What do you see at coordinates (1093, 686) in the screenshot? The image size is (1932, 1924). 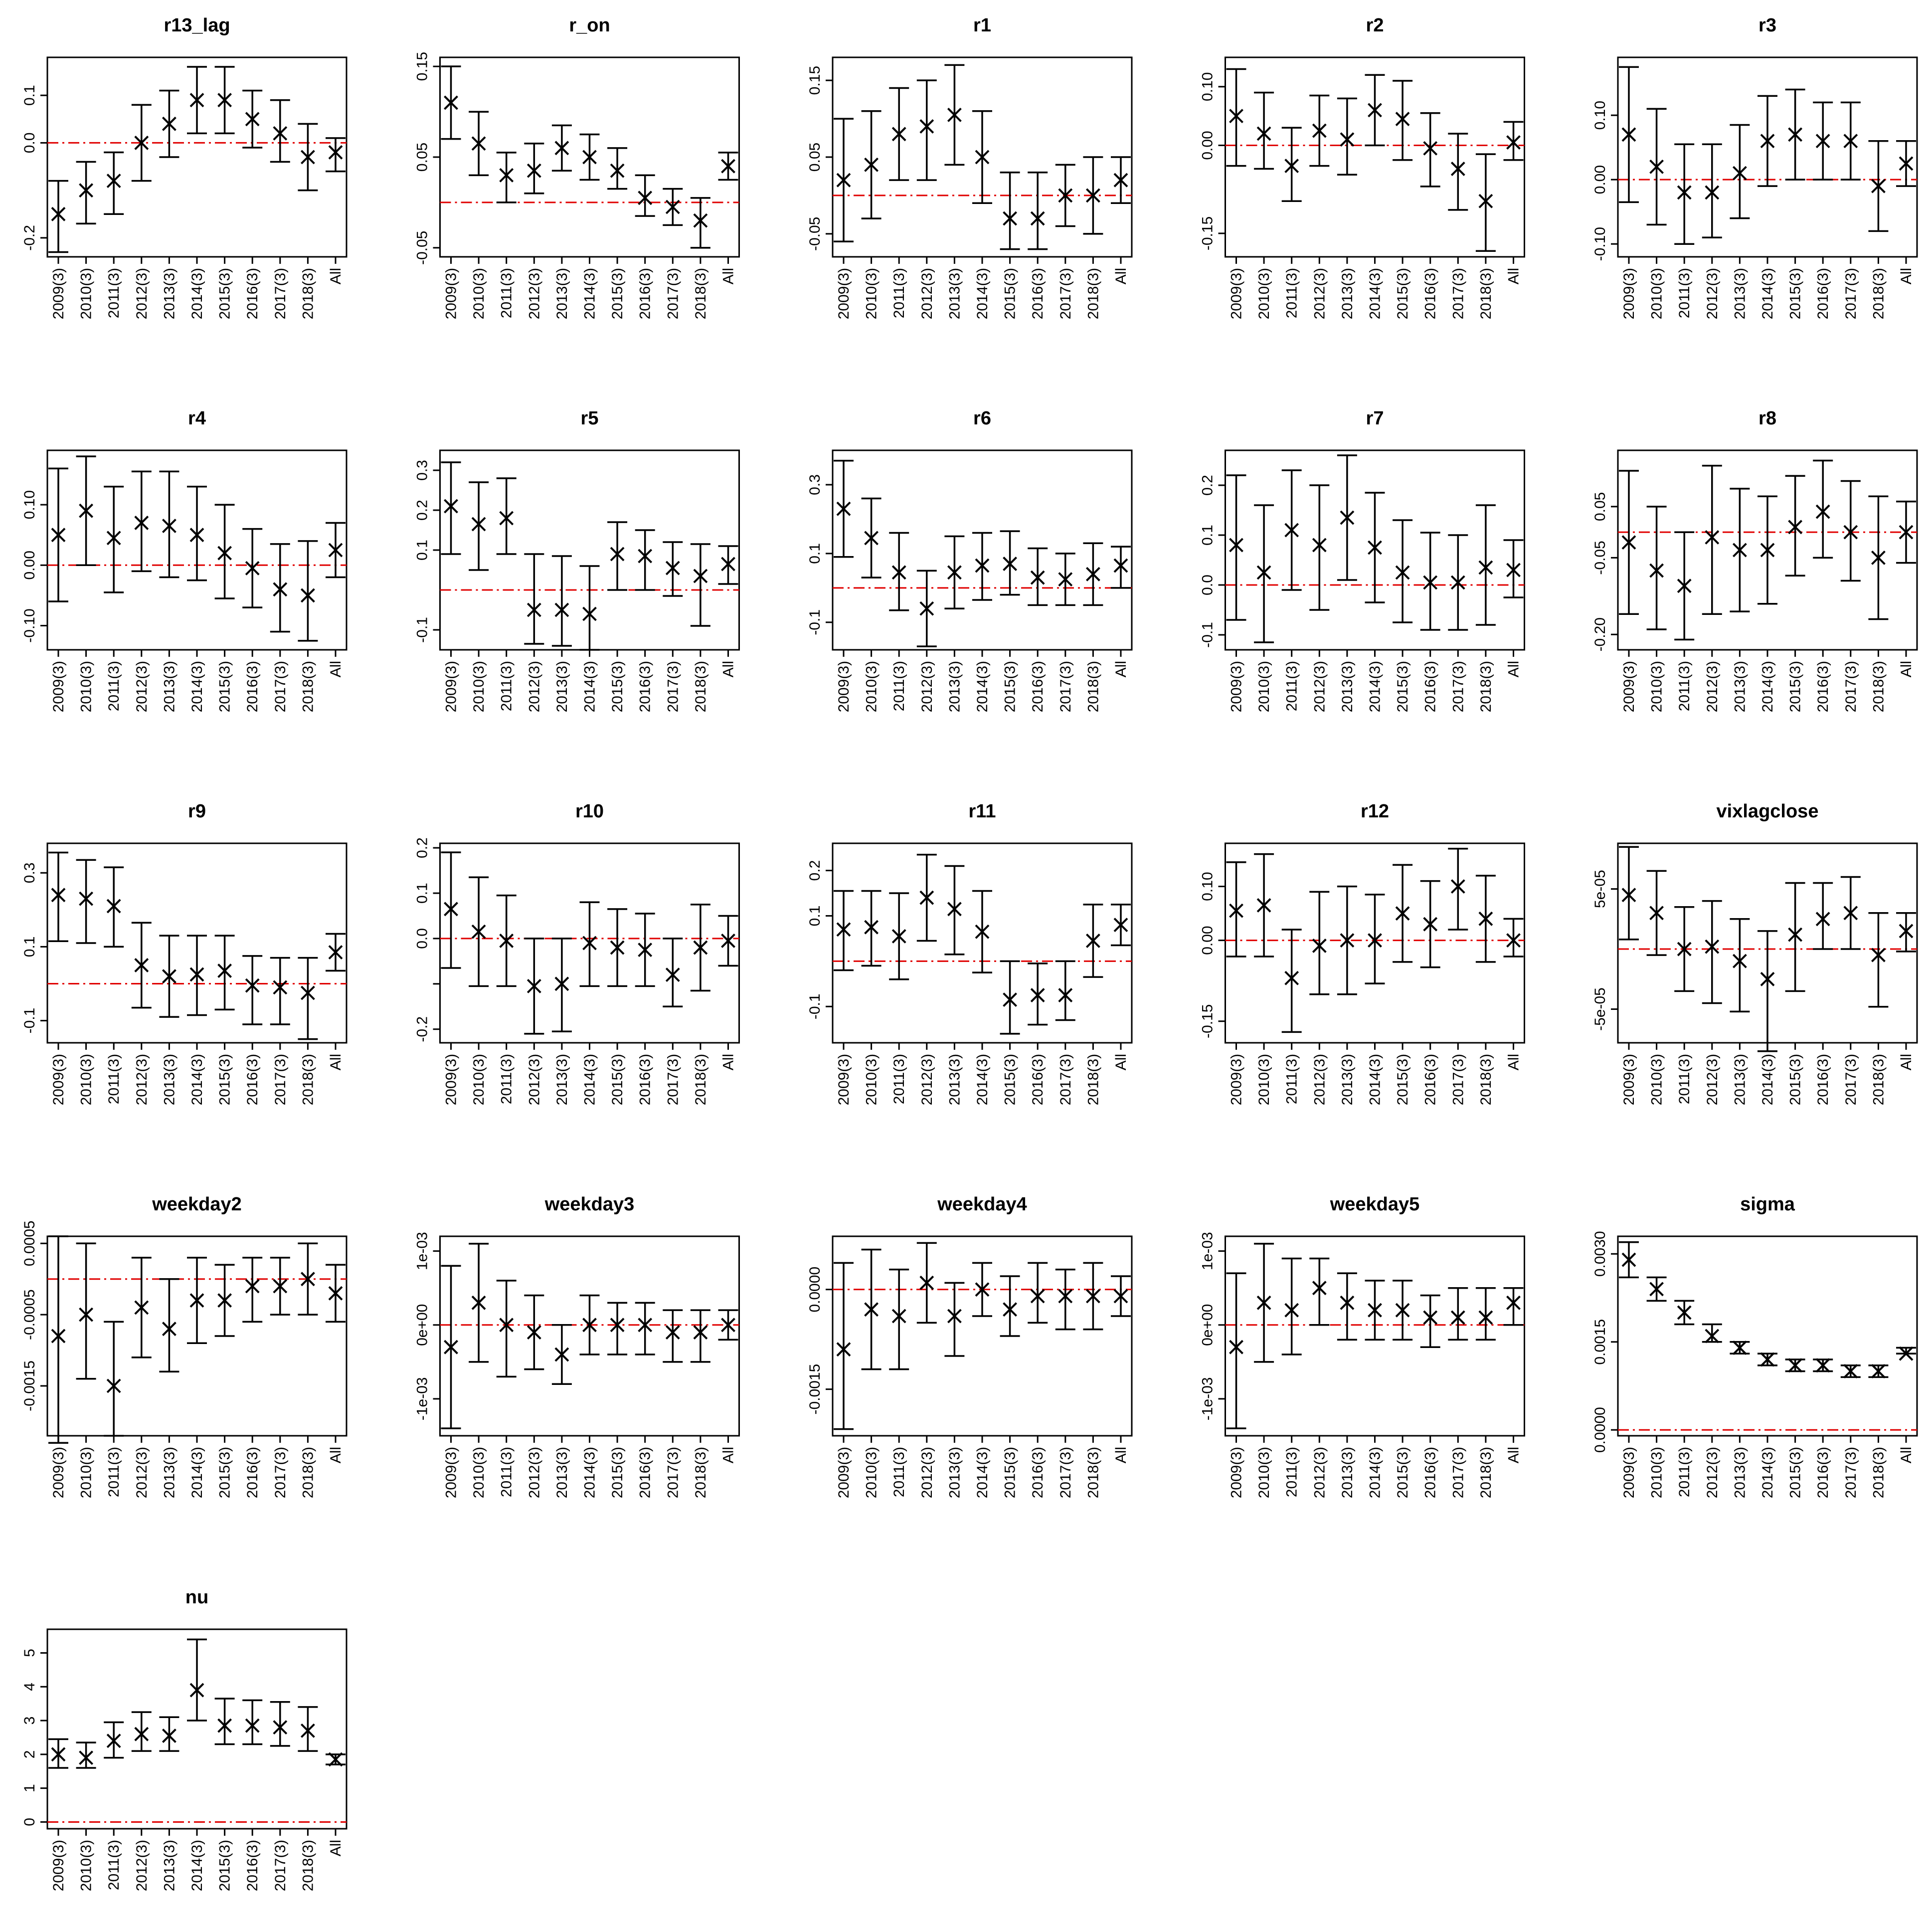 I see `x-tick-label: 2018(3)` at bounding box center [1093, 686].